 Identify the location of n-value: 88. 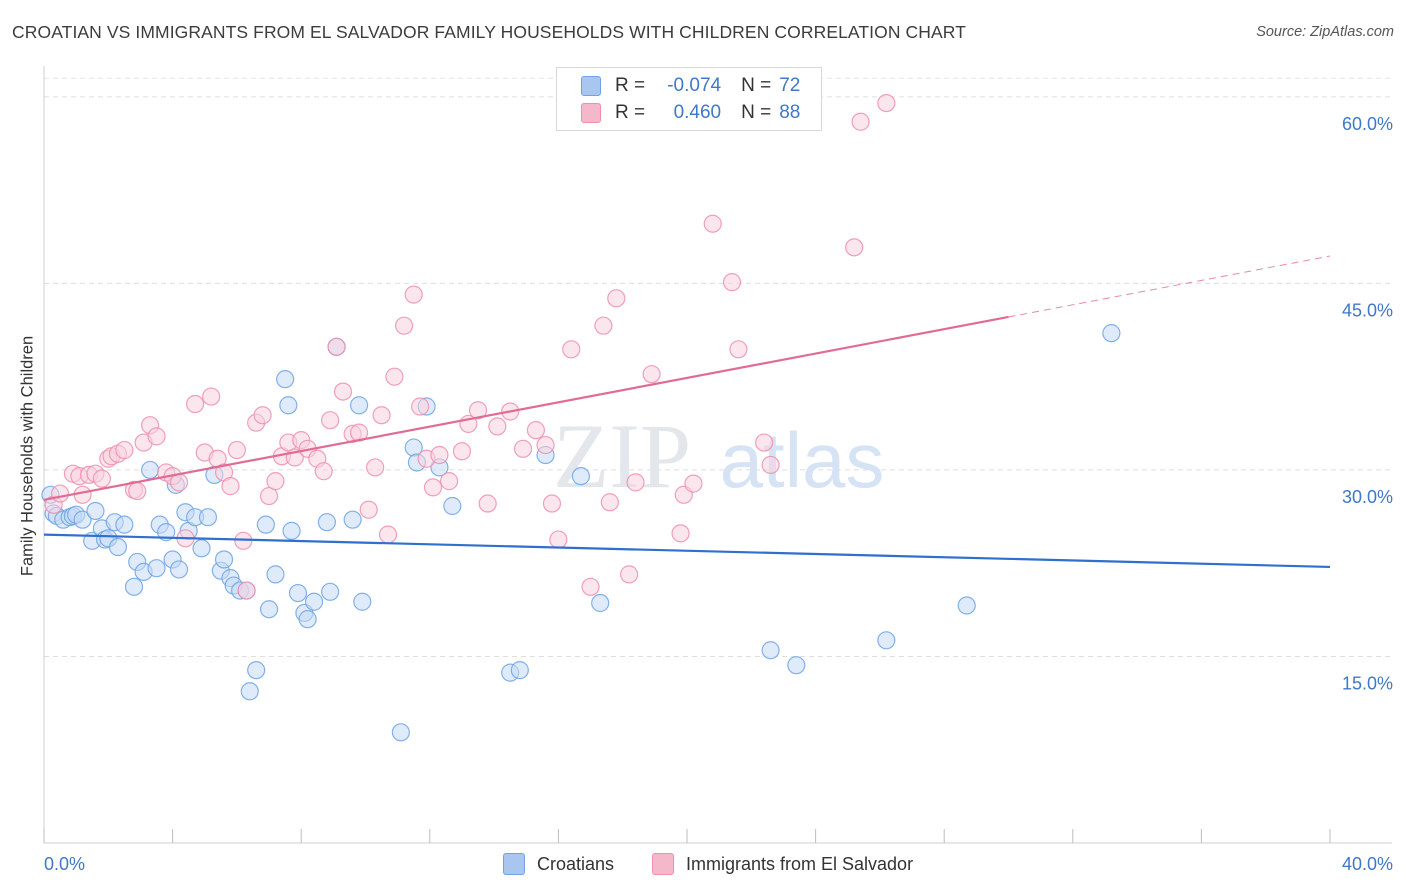
(790, 112).